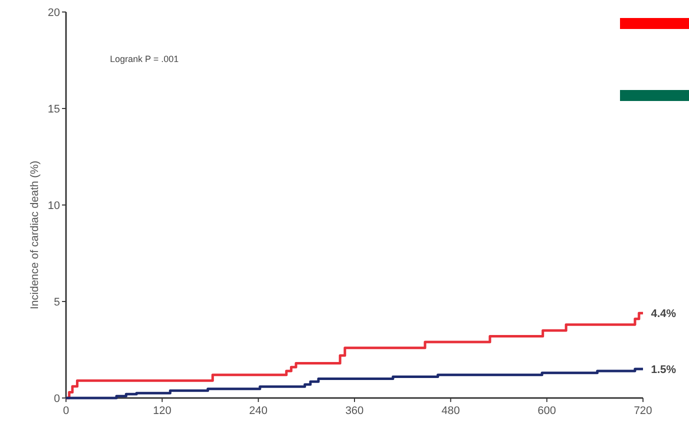 This screenshot has width=689, height=424. I want to click on x-tick-label: 720, so click(643, 411).